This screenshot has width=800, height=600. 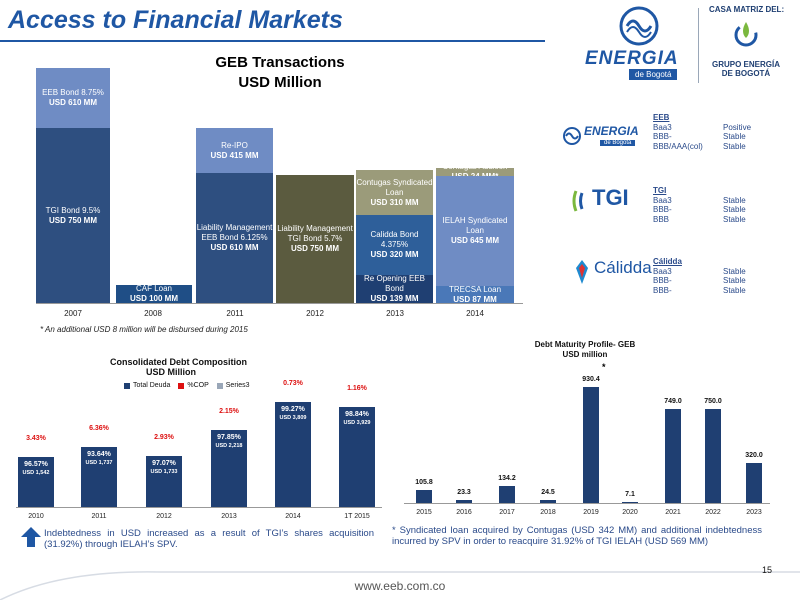 I want to click on page-number: 15, so click(x=767, y=570).